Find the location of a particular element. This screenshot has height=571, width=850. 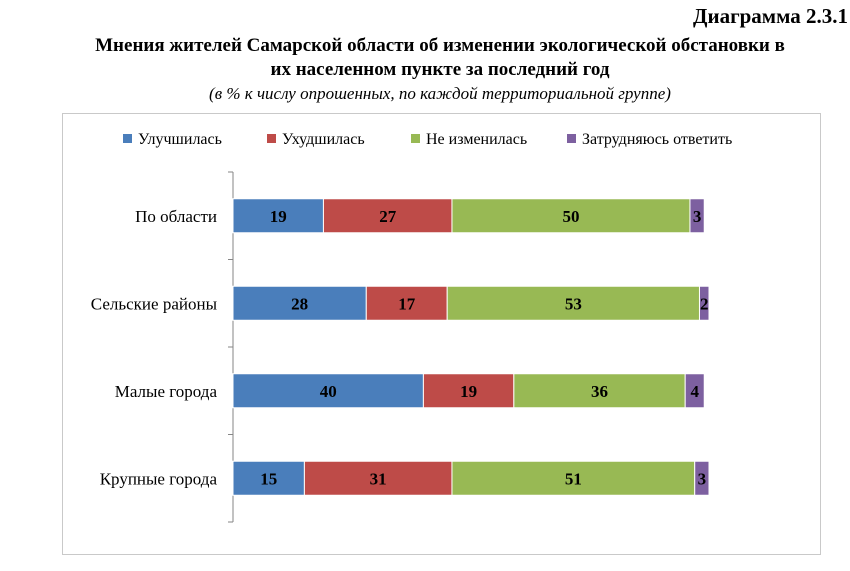

data-label-4-series-3: 51 is located at coordinates (573, 478).